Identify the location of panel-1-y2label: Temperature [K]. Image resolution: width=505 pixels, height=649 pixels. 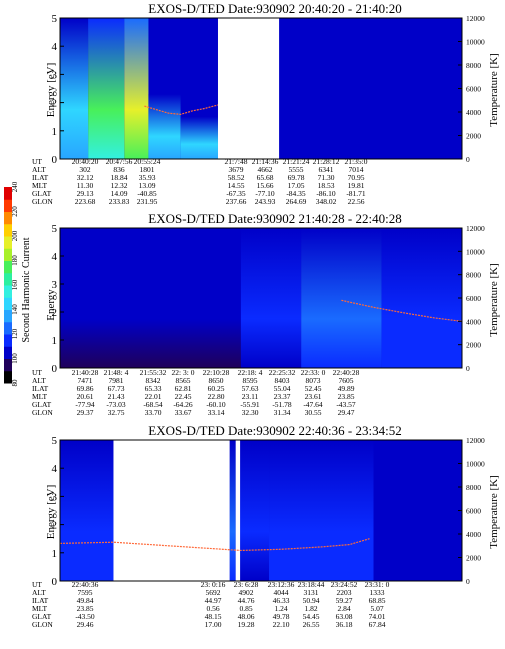
(494, 89).